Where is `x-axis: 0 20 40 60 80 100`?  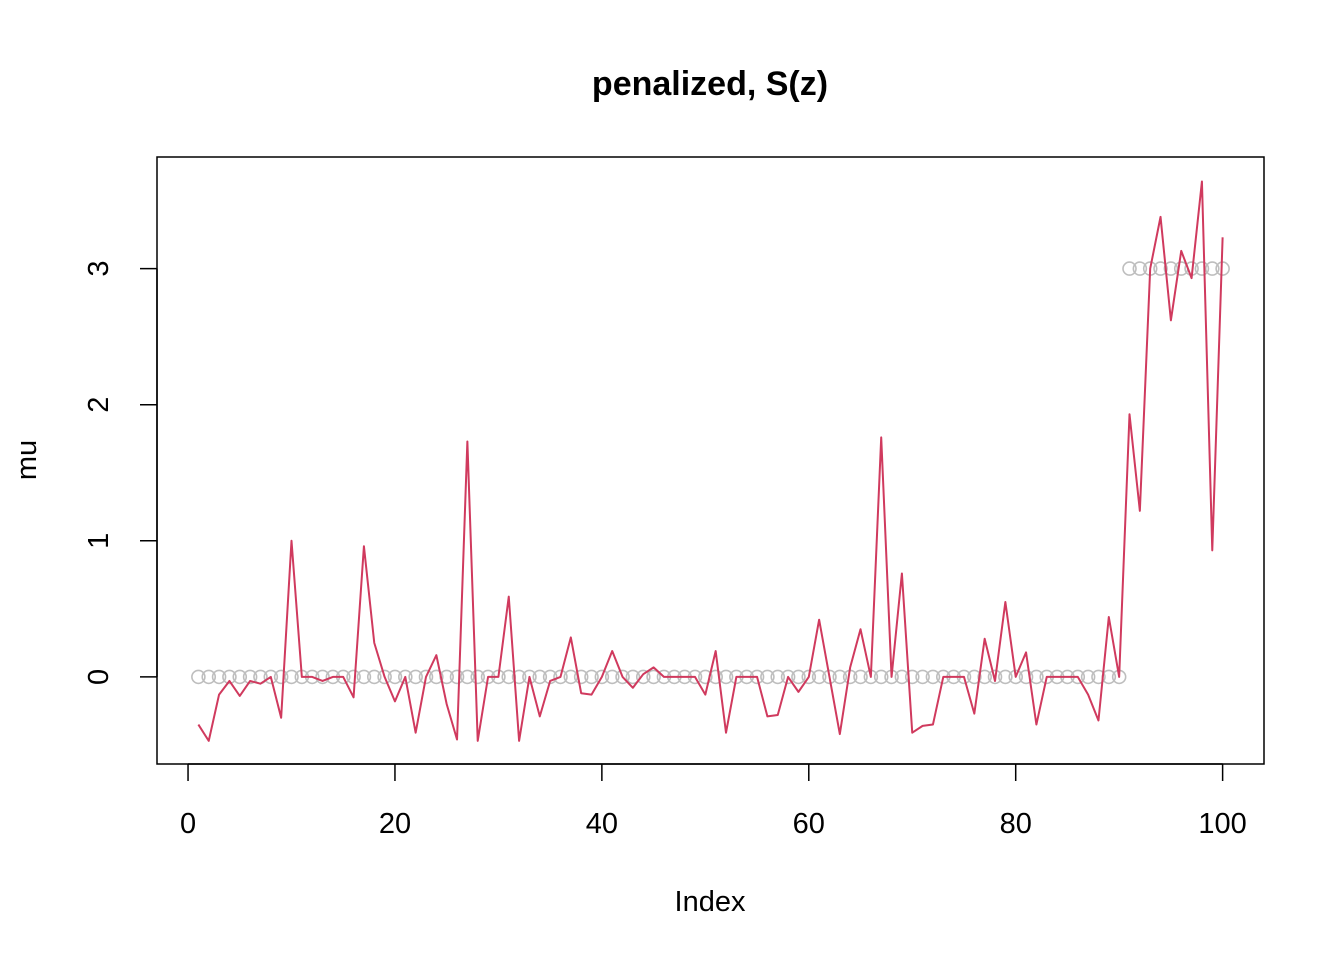
x-axis: 0 20 40 60 80 100 is located at coordinates (713, 801).